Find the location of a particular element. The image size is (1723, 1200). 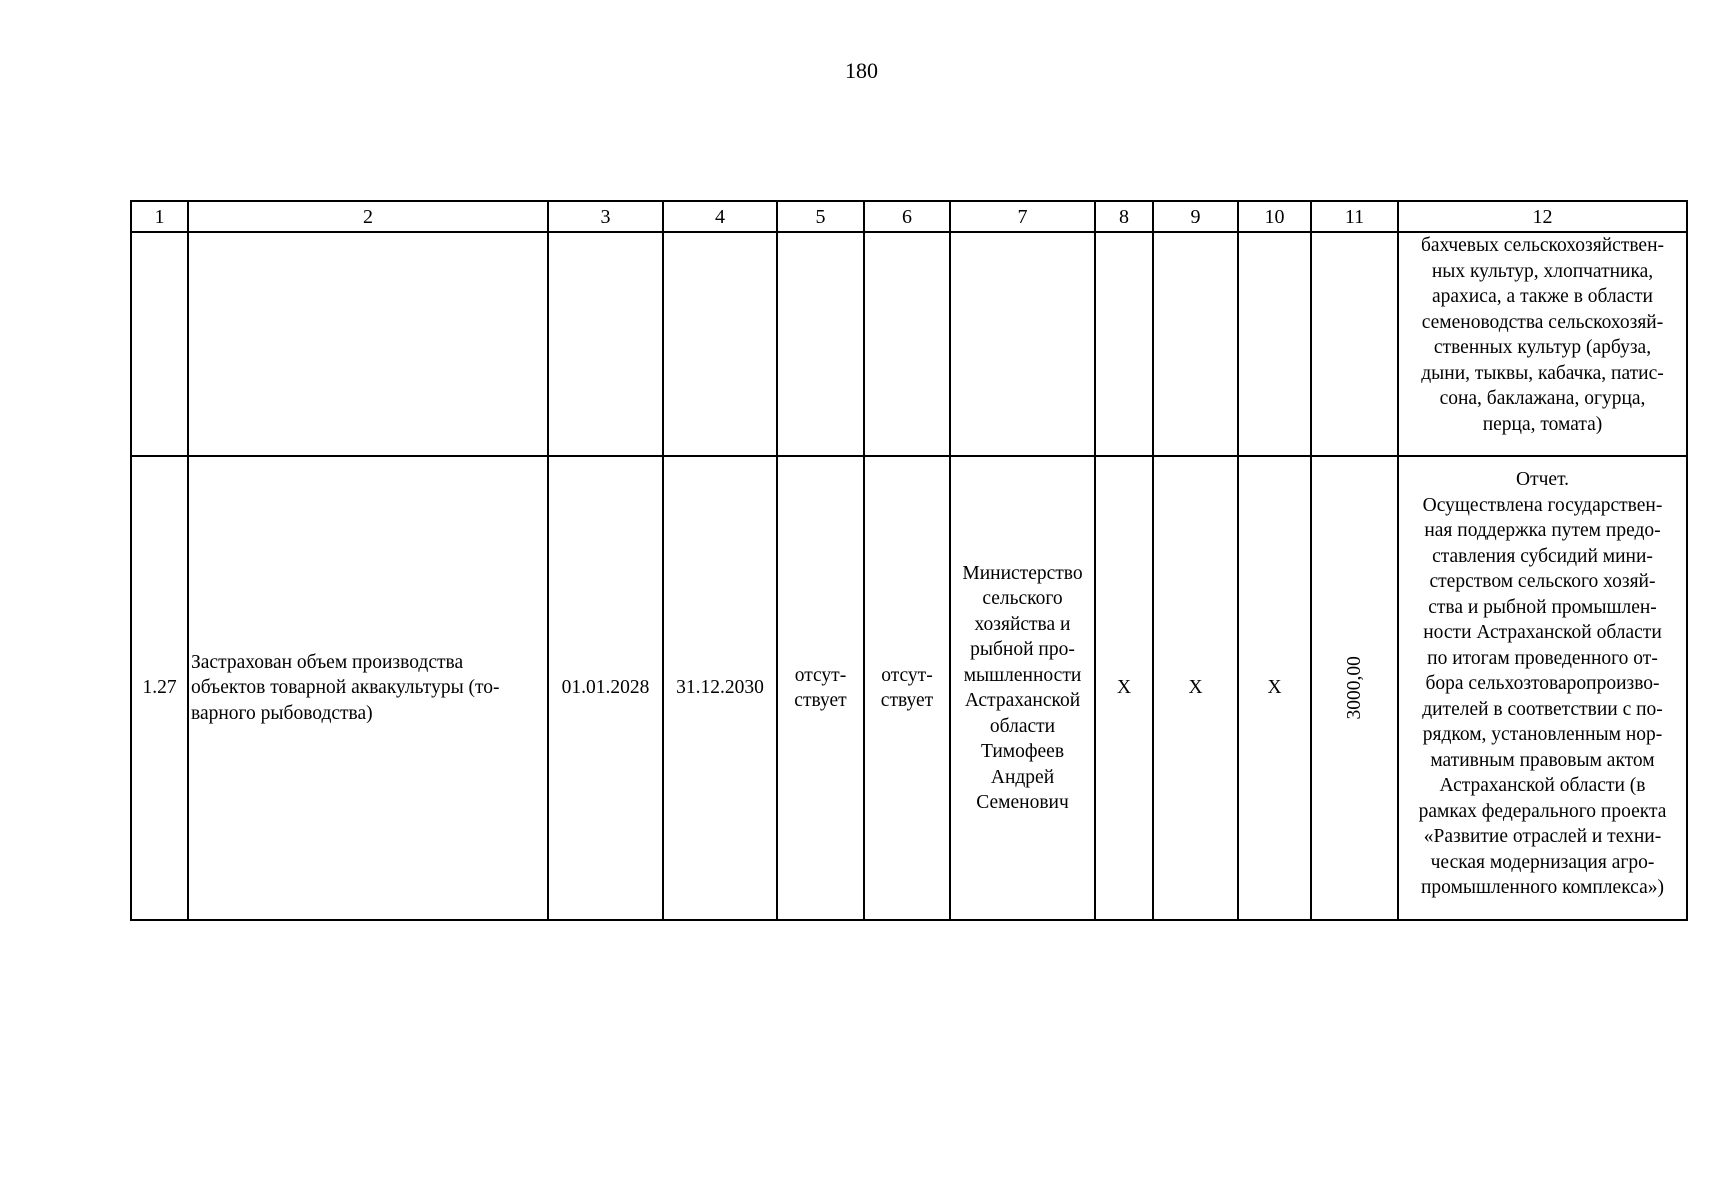

table-cell-end-date: 31.12.2030 is located at coordinates (720, 688).